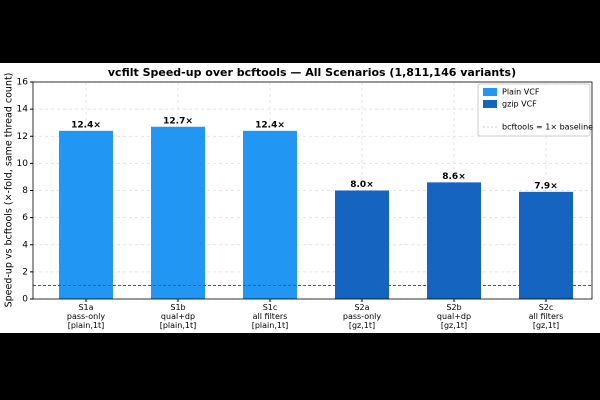 The image size is (600, 400). What do you see at coordinates (25, 218) in the screenshot?
I see `y-tick-label: 6` at bounding box center [25, 218].